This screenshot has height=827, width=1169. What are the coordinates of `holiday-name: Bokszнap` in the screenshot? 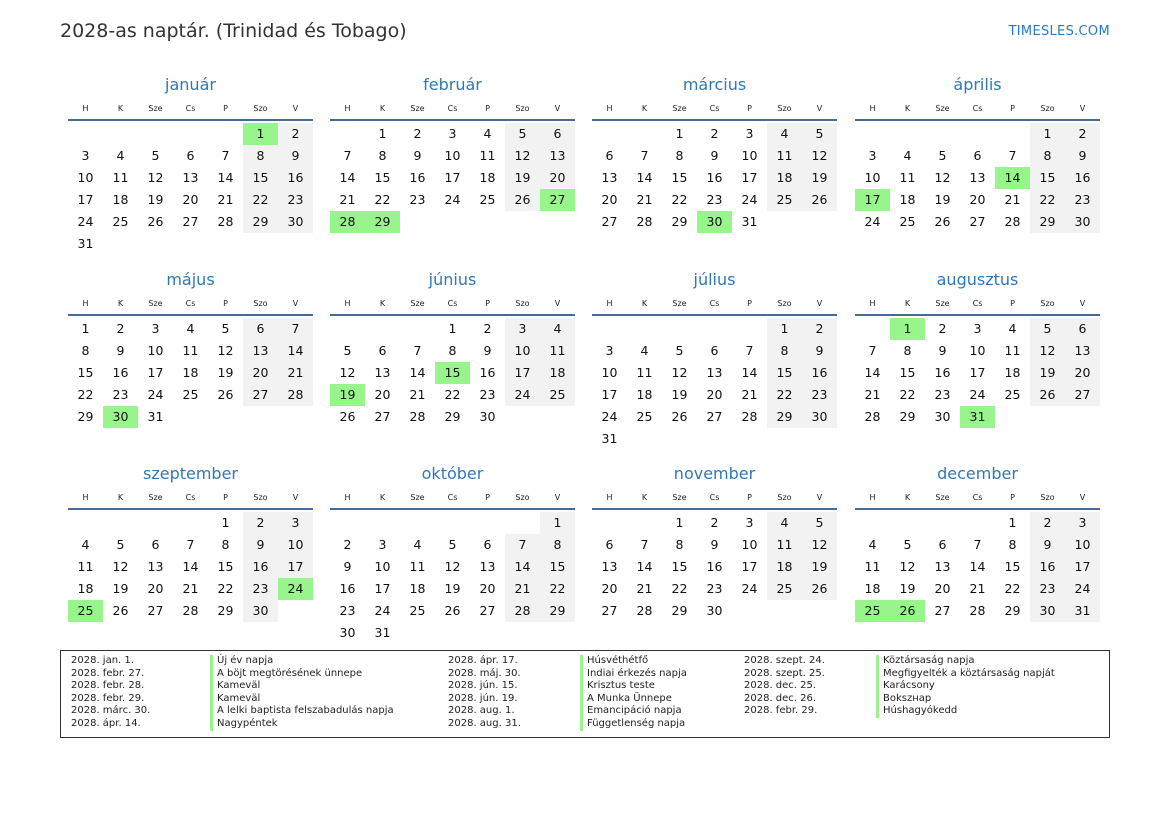 It's located at (965, 699).